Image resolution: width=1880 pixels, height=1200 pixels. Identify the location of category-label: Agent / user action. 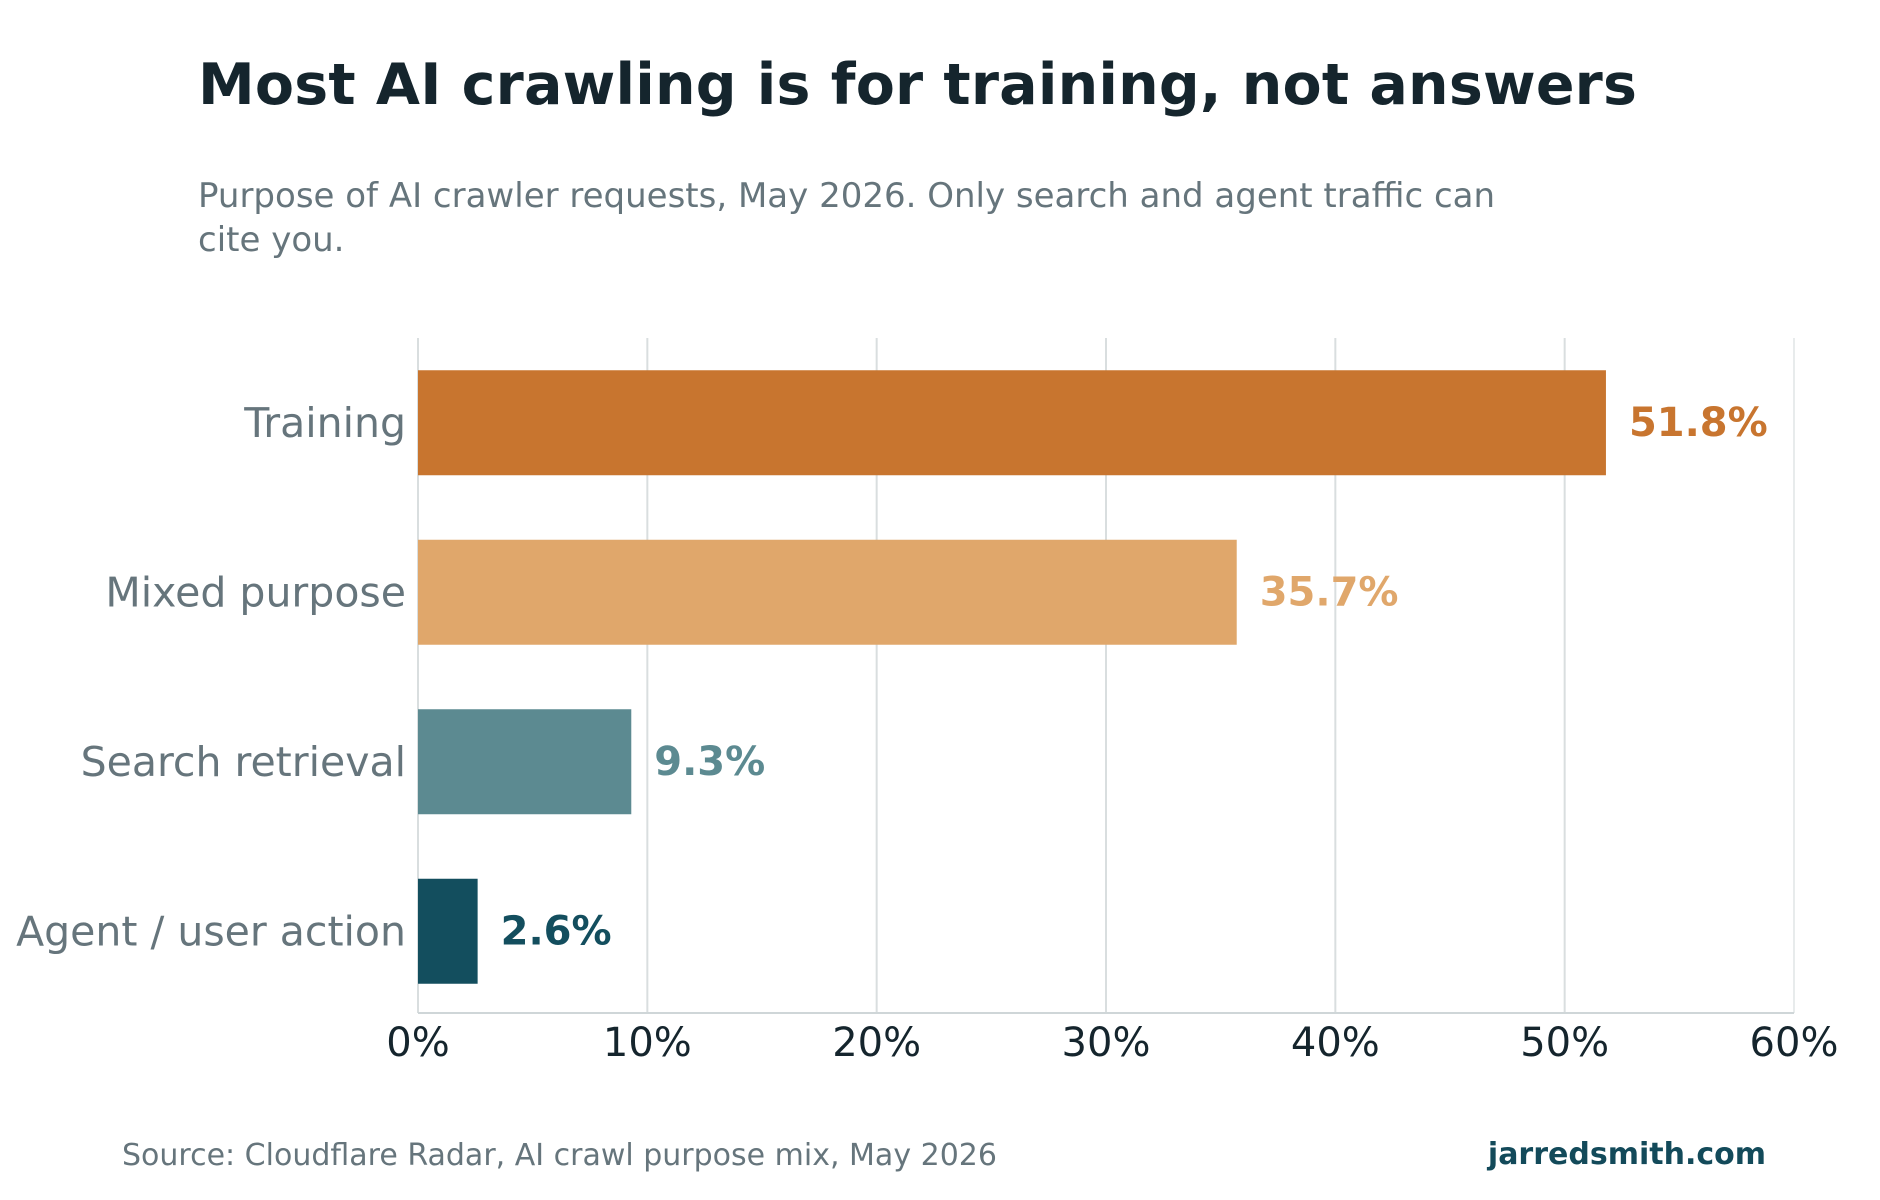
(211, 931).